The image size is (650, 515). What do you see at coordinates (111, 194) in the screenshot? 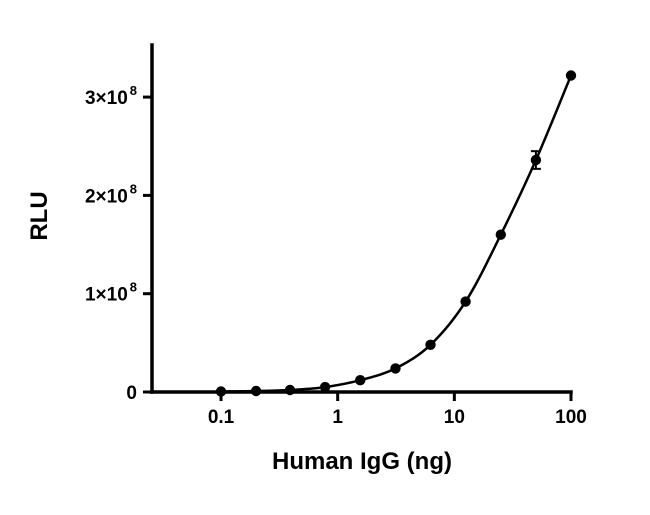
I see `y-tick-label: 2×10 8` at bounding box center [111, 194].